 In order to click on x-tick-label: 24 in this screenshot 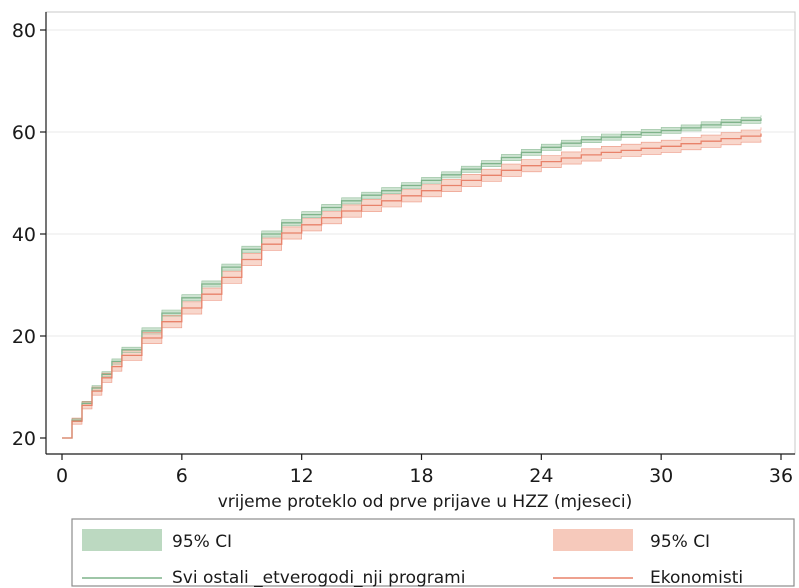, I will do `click(541, 476)`.